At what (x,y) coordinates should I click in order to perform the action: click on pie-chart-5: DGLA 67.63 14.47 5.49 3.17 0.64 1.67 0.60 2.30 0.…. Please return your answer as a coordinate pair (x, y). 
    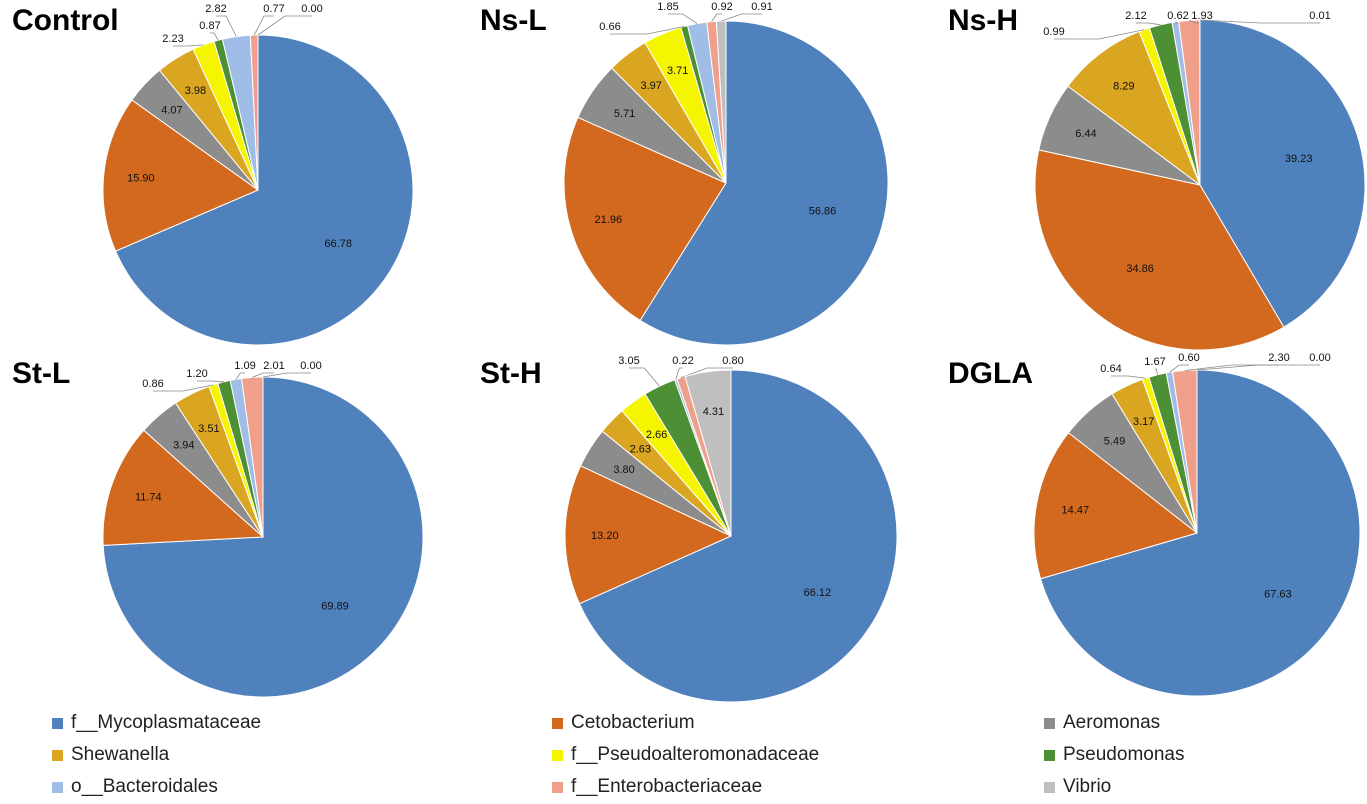
    Looking at the image, I should click on (1154, 524).